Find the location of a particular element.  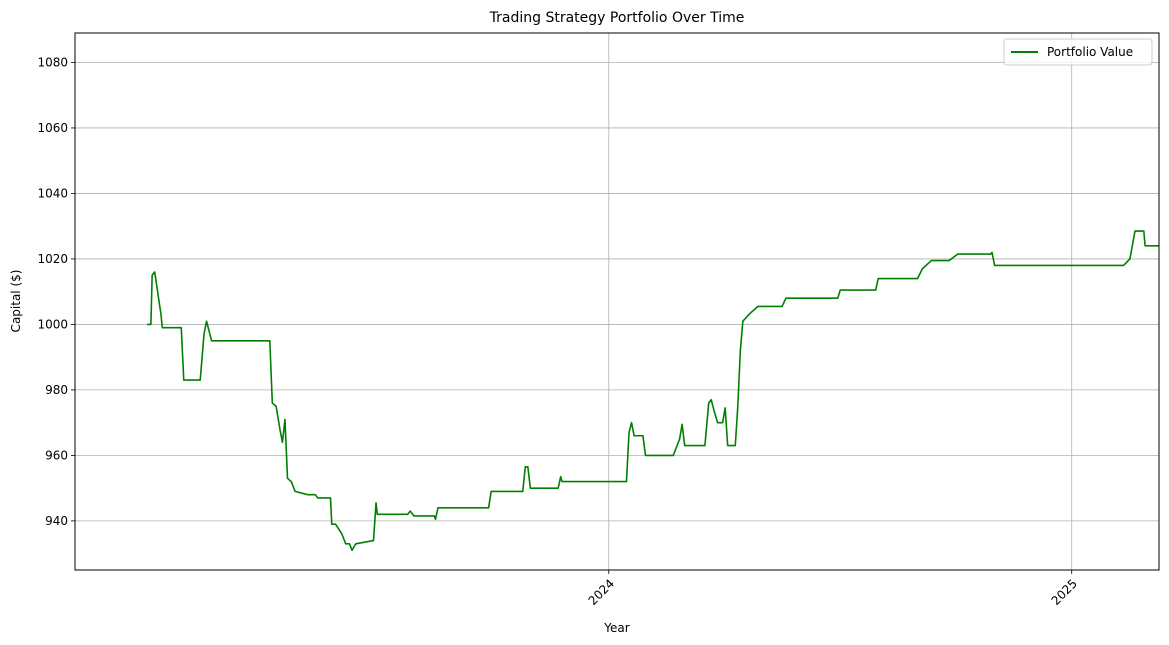

legend: Portfolio Value is located at coordinates (1078, 52).